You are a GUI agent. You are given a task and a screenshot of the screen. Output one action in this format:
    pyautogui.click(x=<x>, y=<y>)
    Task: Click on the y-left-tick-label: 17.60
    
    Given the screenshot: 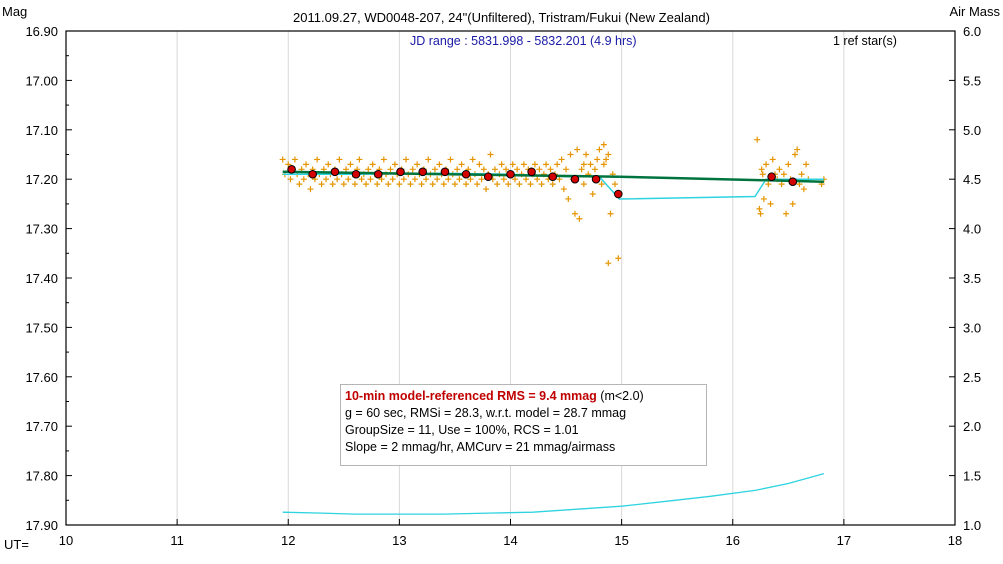 What is the action you would take?
    pyautogui.click(x=41, y=377)
    